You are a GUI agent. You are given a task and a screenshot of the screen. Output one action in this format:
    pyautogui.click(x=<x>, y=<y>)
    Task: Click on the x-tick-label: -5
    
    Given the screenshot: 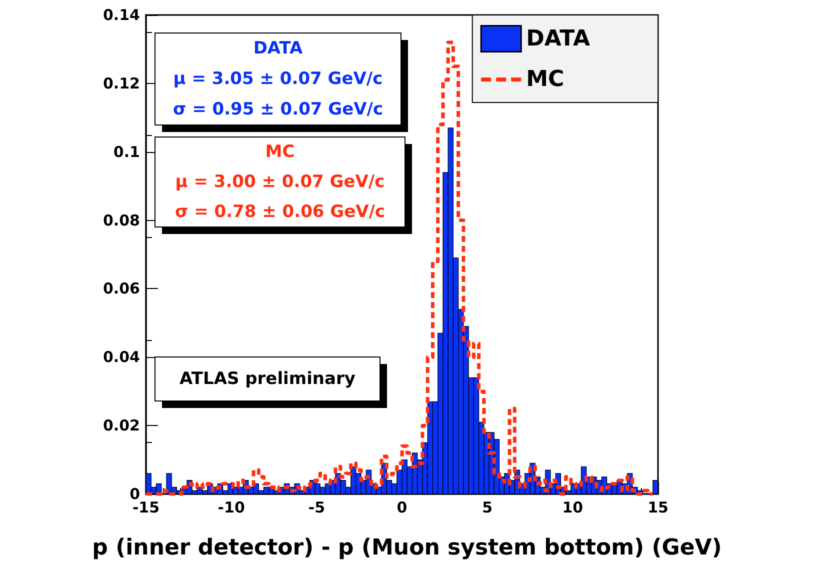 What is the action you would take?
    pyautogui.click(x=317, y=507)
    